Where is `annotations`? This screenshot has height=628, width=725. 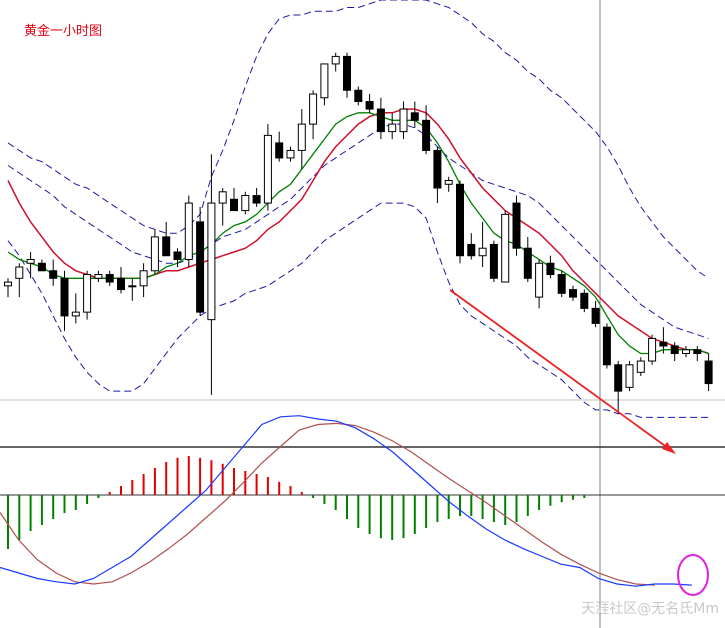
annotations is located at coordinates (562, 371).